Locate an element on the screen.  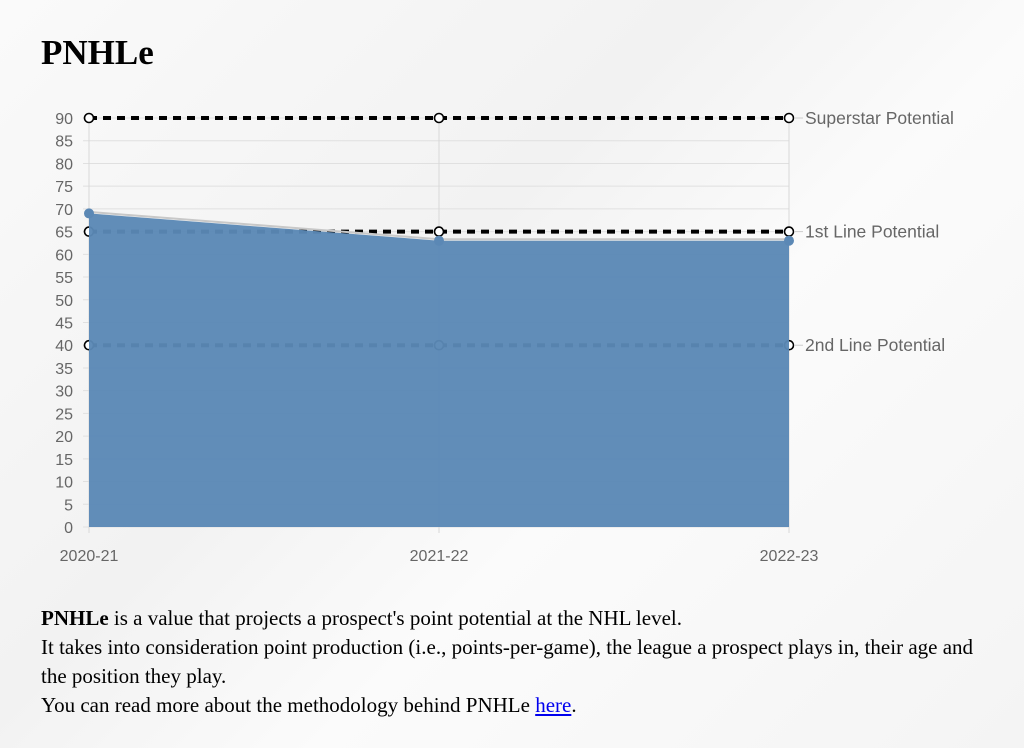
page-title: PNHLe is located at coordinates (97, 52).